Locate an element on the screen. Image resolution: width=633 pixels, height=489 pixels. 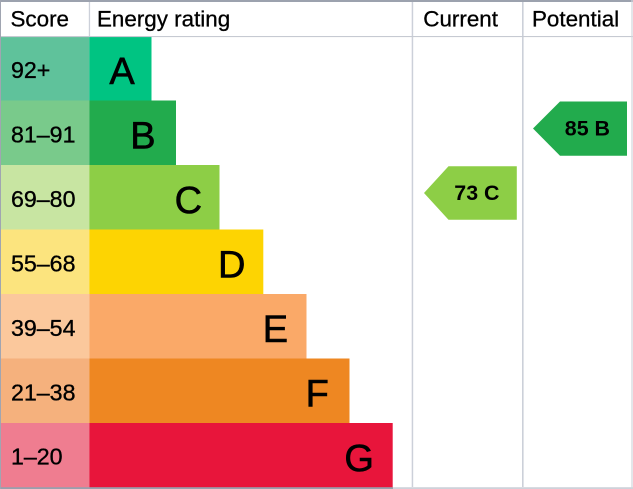
svg-text: A is located at coordinates (122, 72).